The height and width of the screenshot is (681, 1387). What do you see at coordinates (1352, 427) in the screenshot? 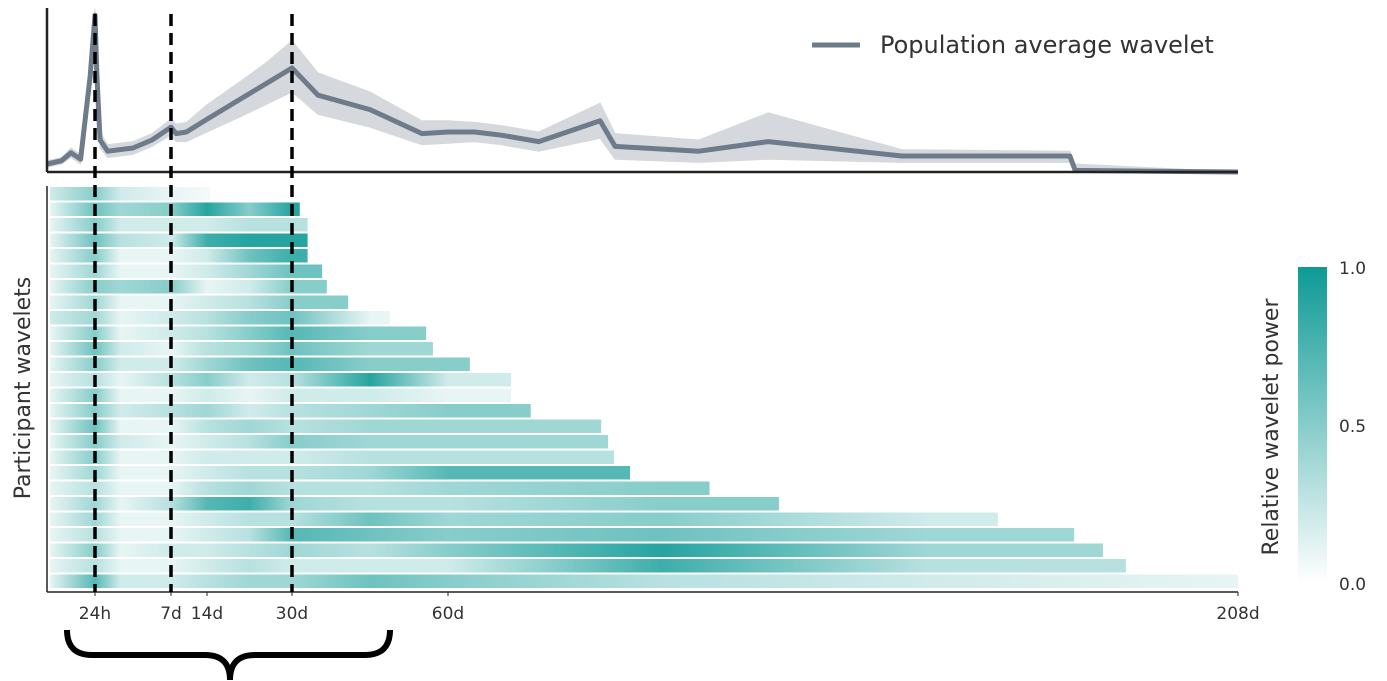
I see `colorbar-tick-label: 0.5` at bounding box center [1352, 427].